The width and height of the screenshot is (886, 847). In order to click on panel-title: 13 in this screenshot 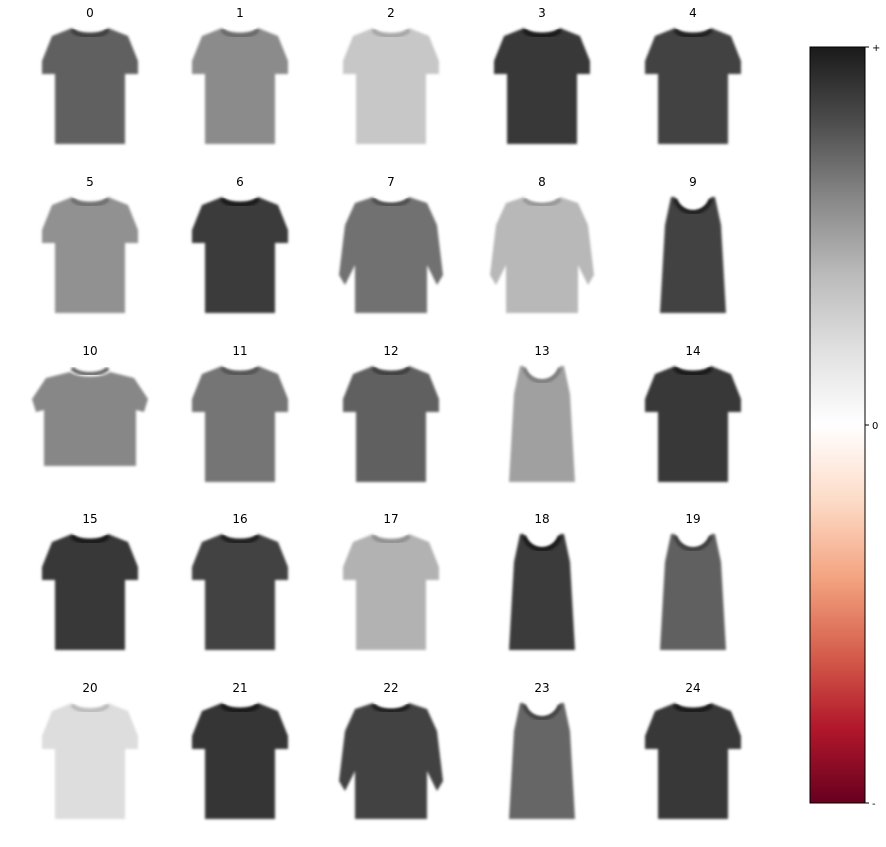, I will do `click(541, 351)`.